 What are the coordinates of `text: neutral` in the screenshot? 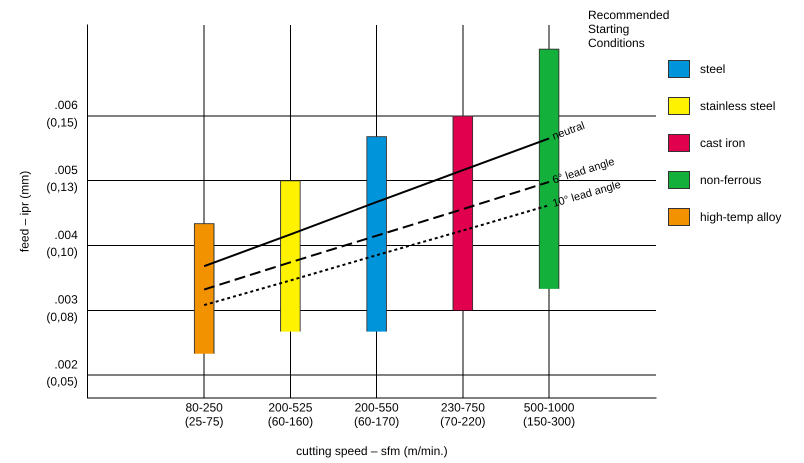 It's located at (568, 131).